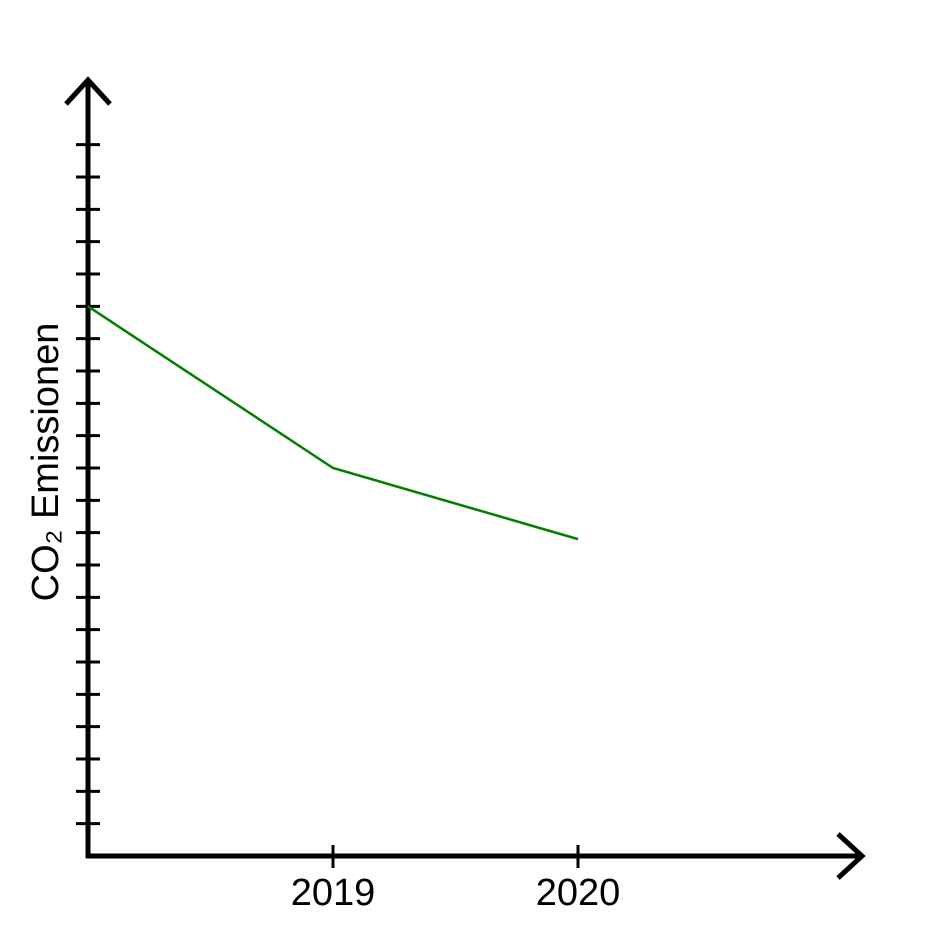  What do you see at coordinates (46, 462) in the screenshot?
I see `y-axis-label: CO₂ Emissionen` at bounding box center [46, 462].